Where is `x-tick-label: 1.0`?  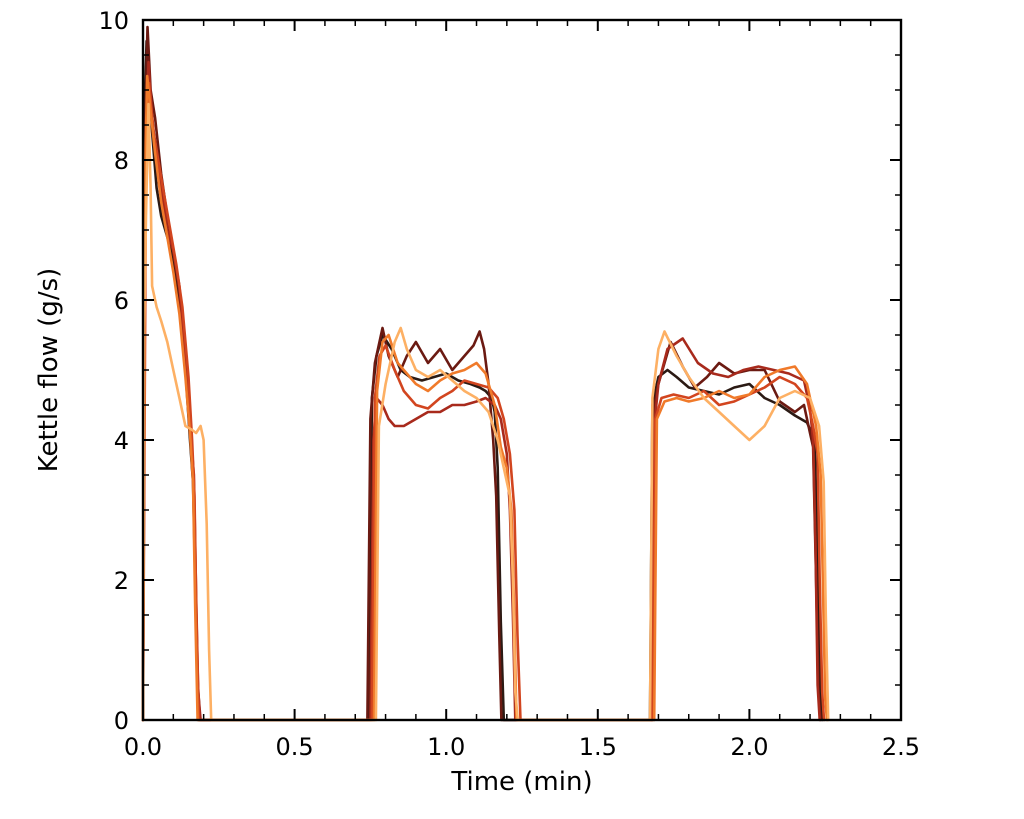
x-tick-label: 1.0 is located at coordinates (446, 747).